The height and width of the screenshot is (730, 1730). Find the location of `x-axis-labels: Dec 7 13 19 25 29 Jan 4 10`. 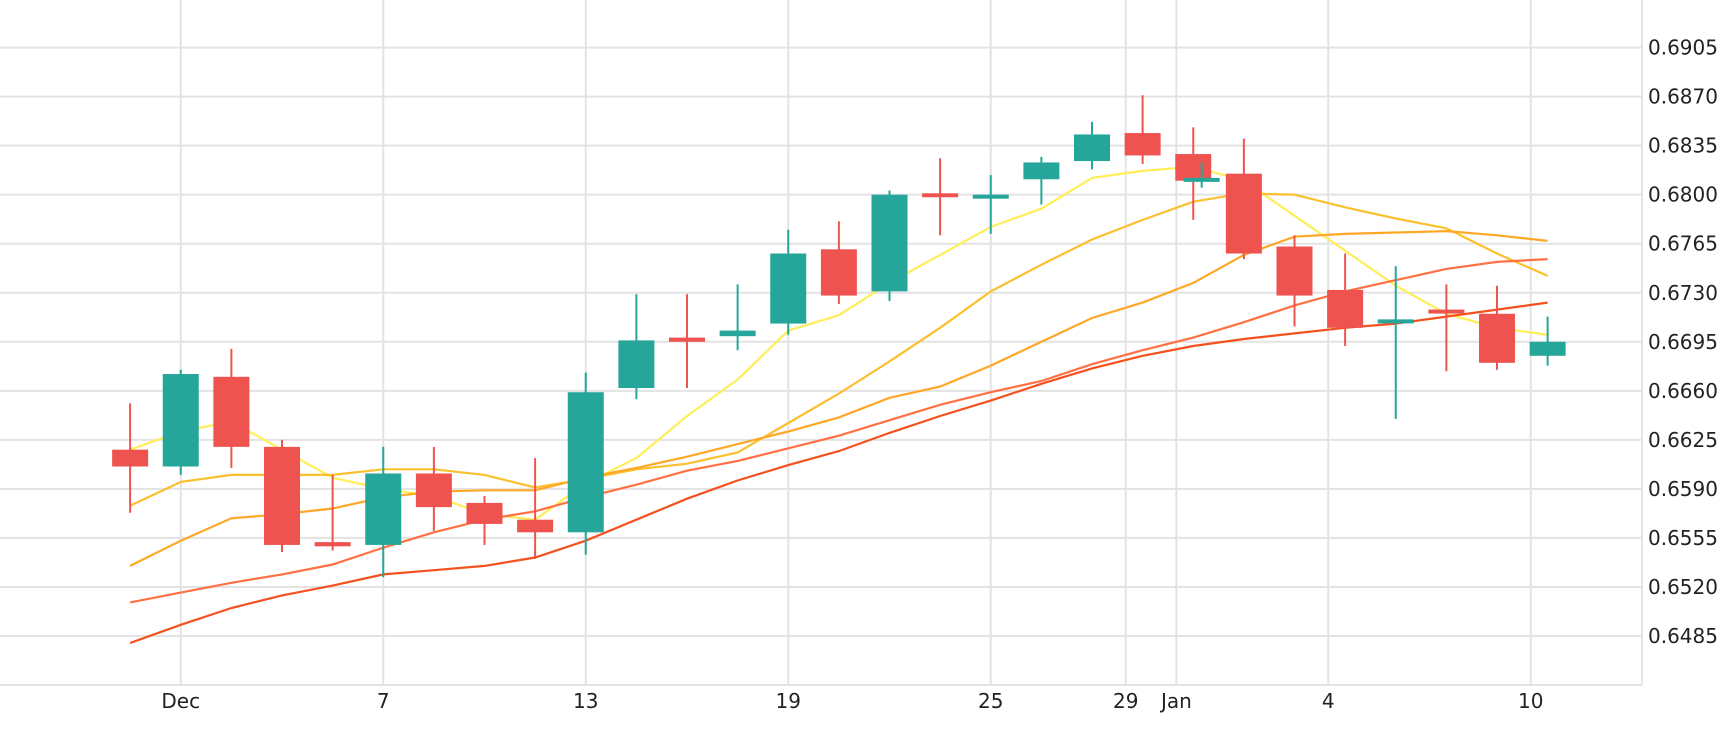

x-axis-labels: Dec 7 13 19 25 29 Jan 4 10 is located at coordinates (852, 701).